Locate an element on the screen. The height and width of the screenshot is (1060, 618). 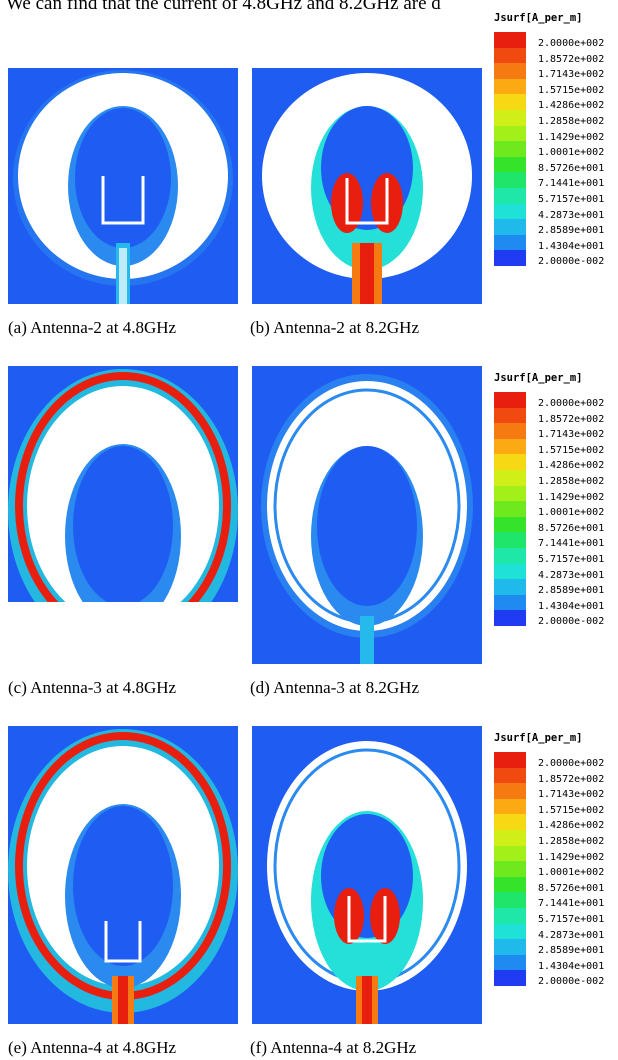
simulation-antenna4-8-2ghz is located at coordinates (367, 875).